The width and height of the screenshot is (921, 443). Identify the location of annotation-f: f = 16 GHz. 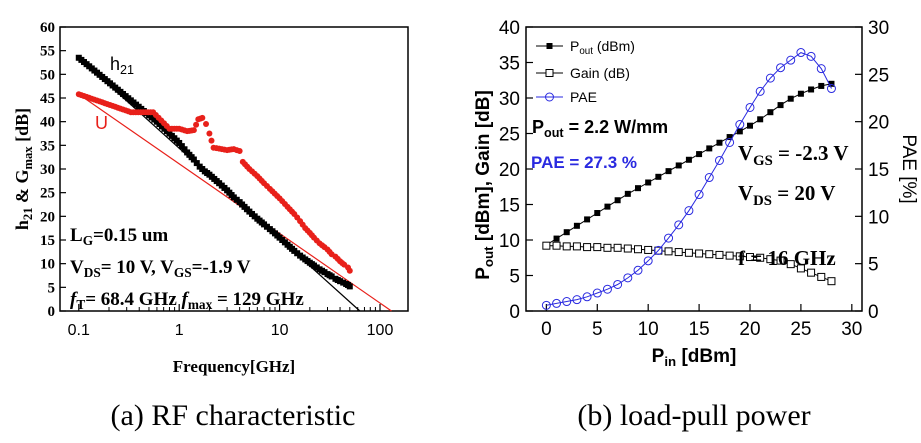
(787, 258).